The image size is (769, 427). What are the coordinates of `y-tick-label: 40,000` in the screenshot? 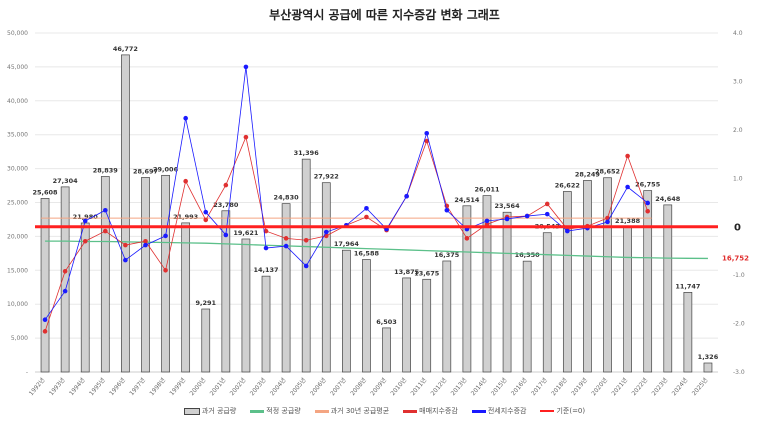 It's located at (17, 101).